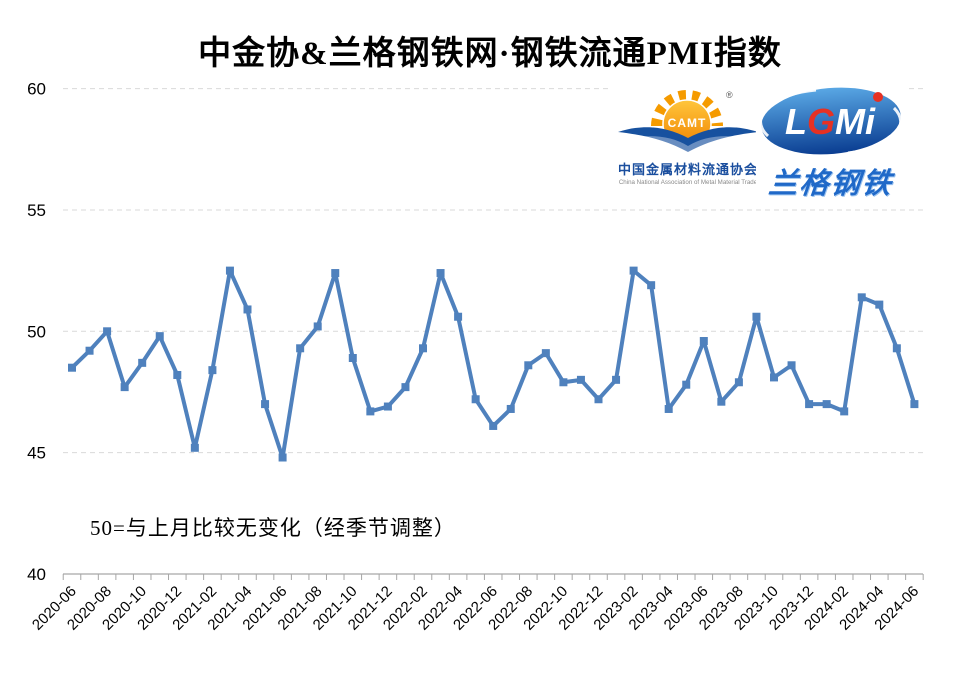 Image resolution: width=964 pixels, height=683 pixels. Describe the element at coordinates (490, 54) in the screenshot. I see `chart-title: 中金协&兰格钢铁网·钢铁流通PMI指数` at that location.